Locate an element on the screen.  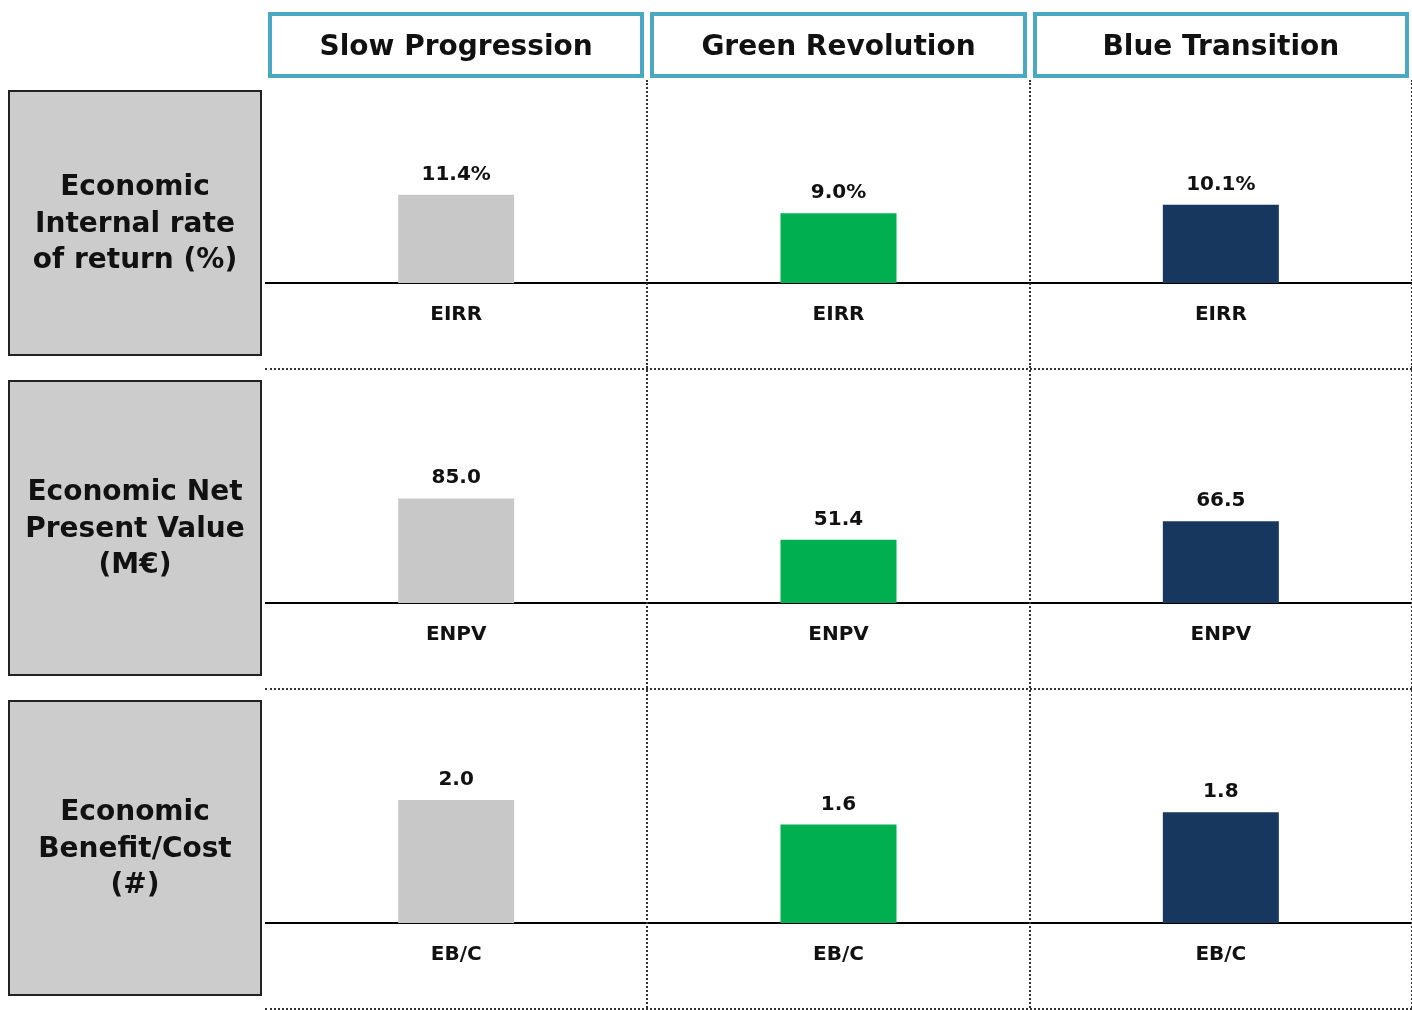
data-label: 1.8 is located at coordinates (1221, 790).